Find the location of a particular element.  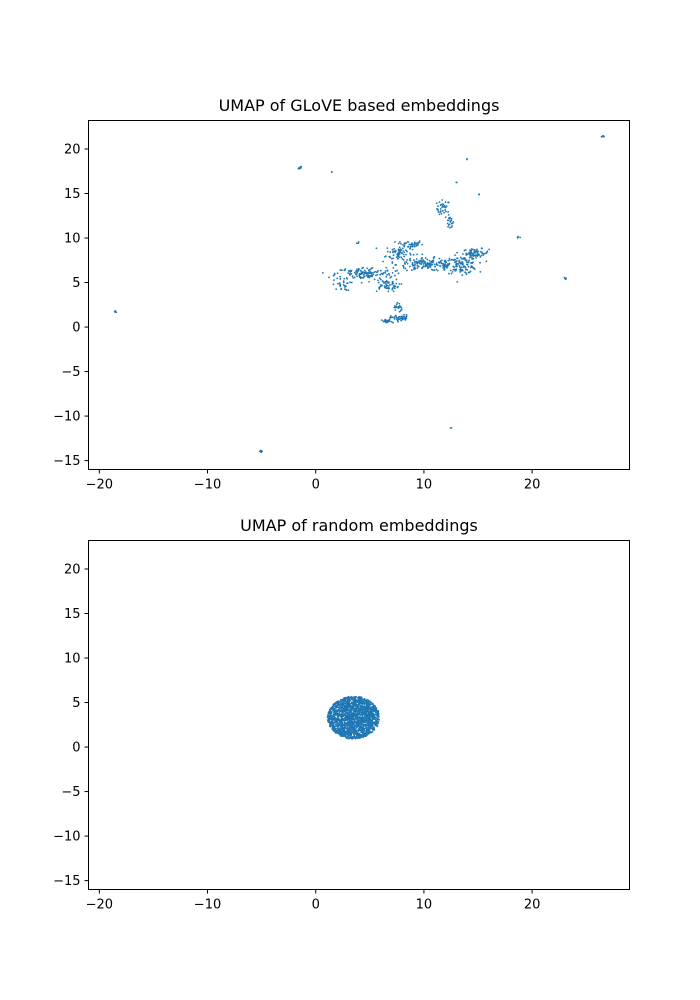

random-ytick-label: 10 is located at coordinates (72, 659).